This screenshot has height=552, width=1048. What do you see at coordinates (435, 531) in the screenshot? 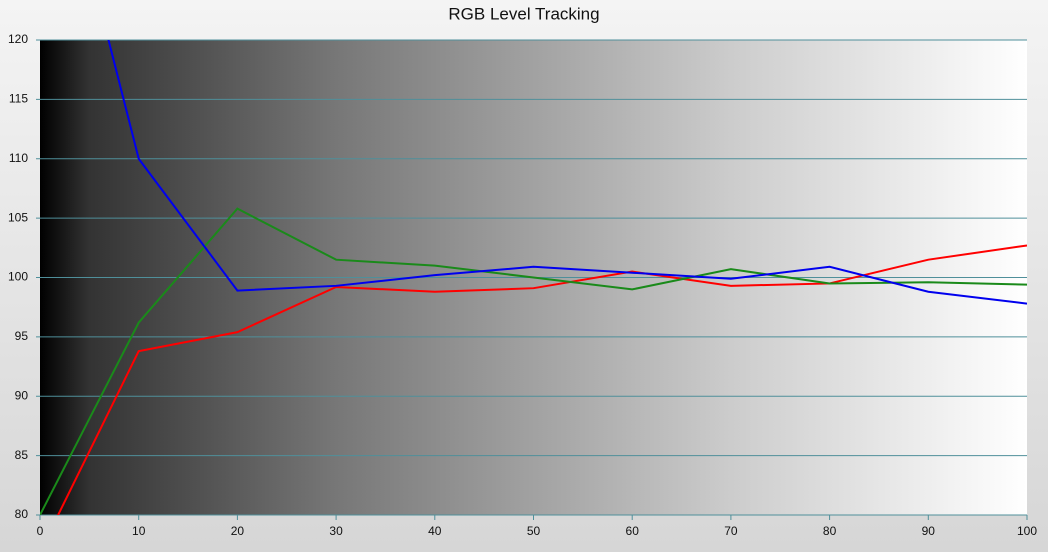
I see `x-tick-label: 40` at bounding box center [435, 531].